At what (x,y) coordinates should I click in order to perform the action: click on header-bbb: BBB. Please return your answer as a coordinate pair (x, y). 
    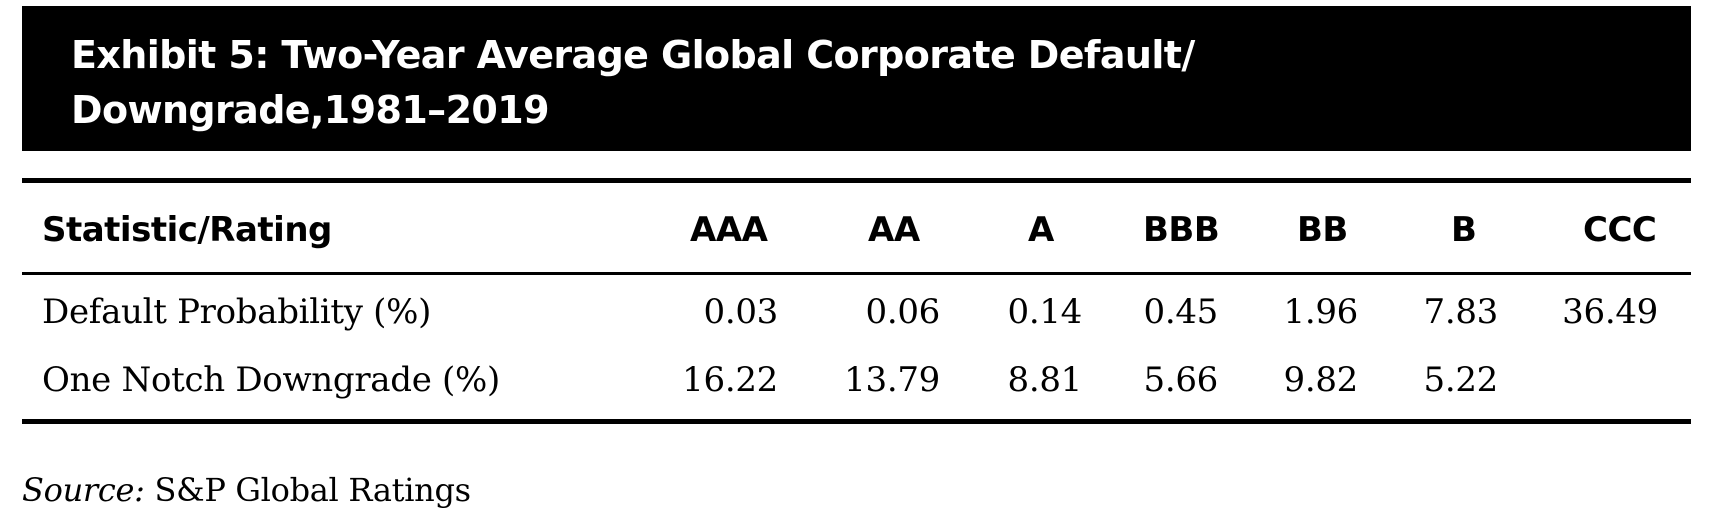
    Looking at the image, I should click on (1181, 230).